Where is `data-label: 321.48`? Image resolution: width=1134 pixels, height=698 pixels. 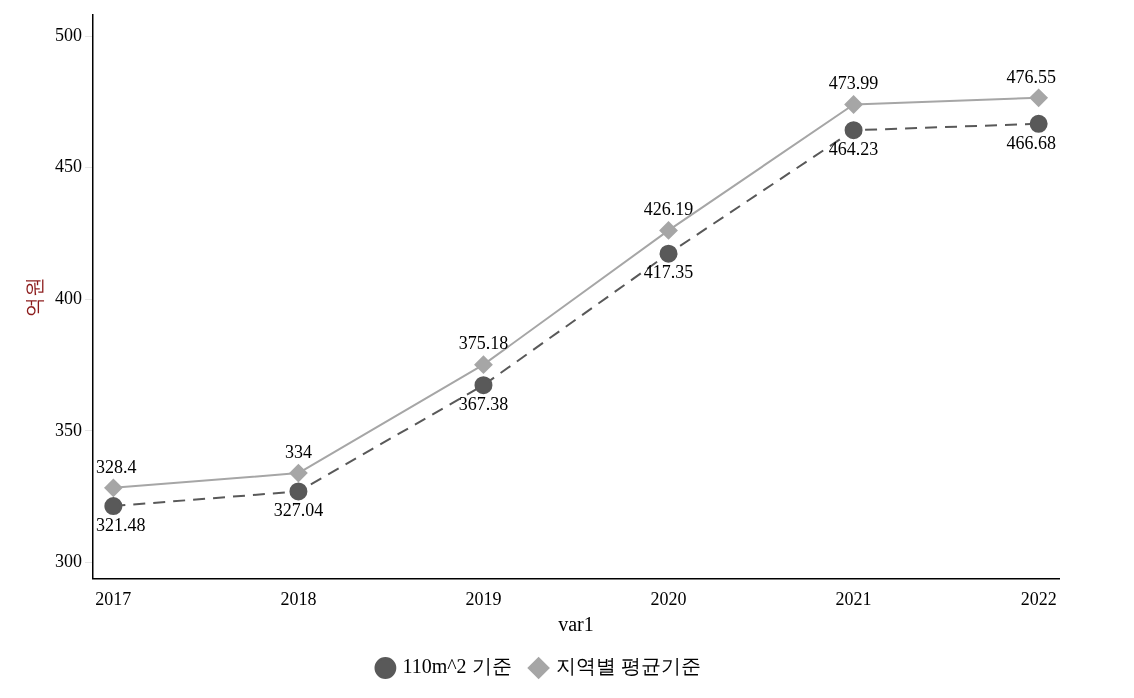 data-label: 321.48 is located at coordinates (121, 524).